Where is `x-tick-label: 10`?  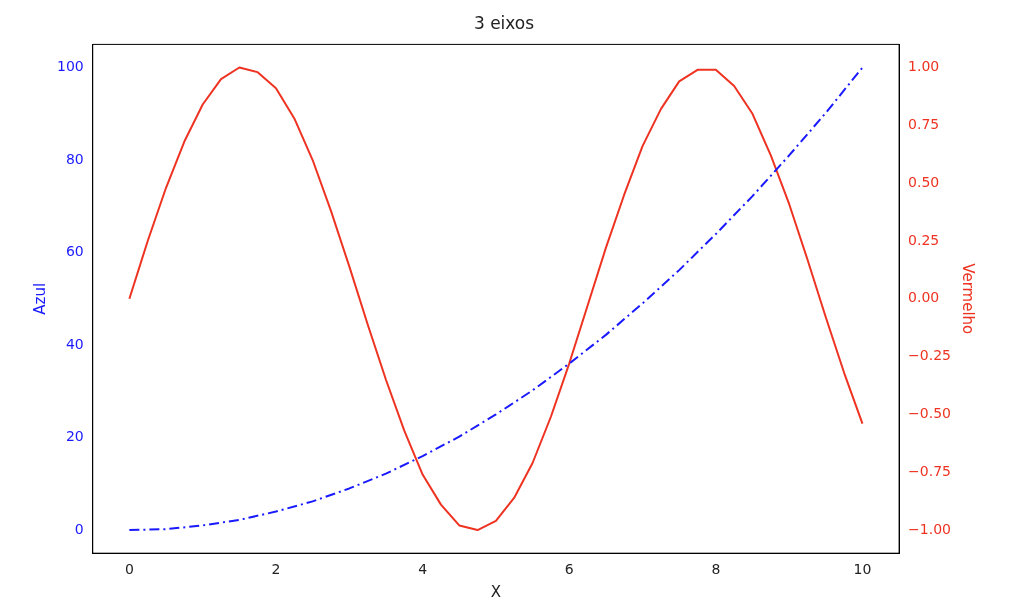
x-tick-label: 10 is located at coordinates (862, 569).